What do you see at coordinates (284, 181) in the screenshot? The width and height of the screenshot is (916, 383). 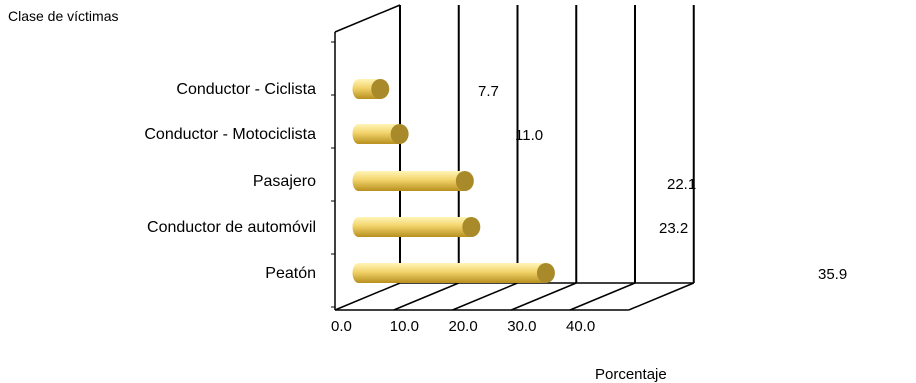 I see `category-label: Pasajero` at bounding box center [284, 181].